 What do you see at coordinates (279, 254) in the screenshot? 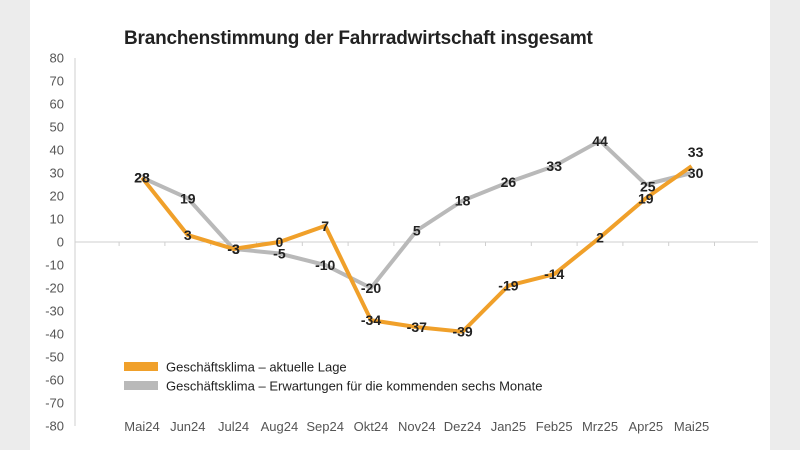
I see `data-label: -5` at bounding box center [279, 254].